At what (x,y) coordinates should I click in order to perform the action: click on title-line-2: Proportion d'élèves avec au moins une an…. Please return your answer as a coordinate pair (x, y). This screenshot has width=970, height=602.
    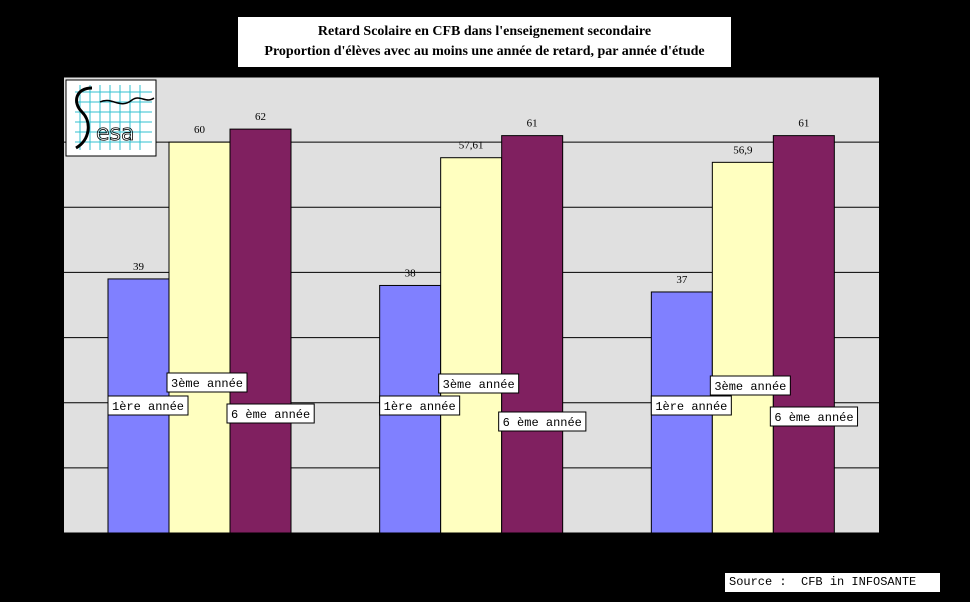
    Looking at the image, I should click on (484, 51).